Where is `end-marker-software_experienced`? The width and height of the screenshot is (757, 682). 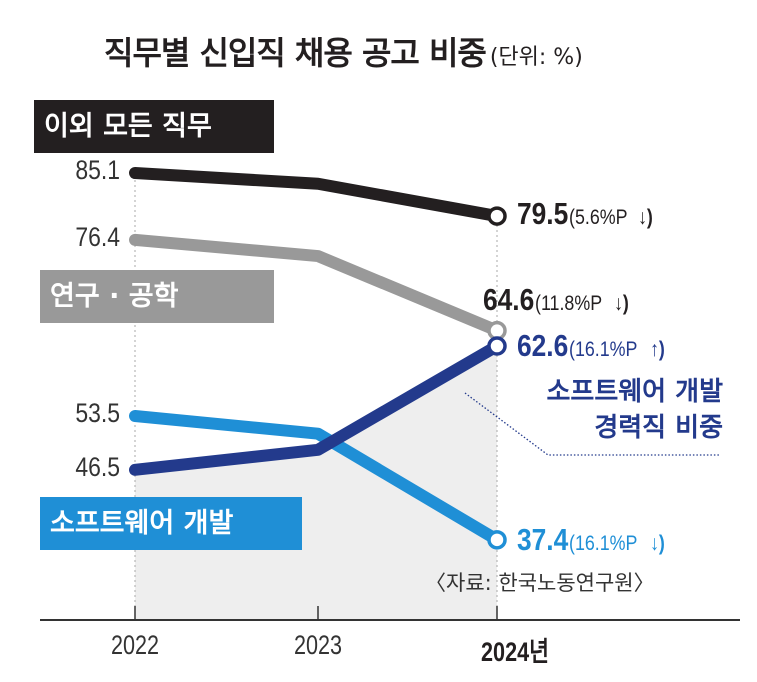
end-marker-software_experienced is located at coordinates (497, 346).